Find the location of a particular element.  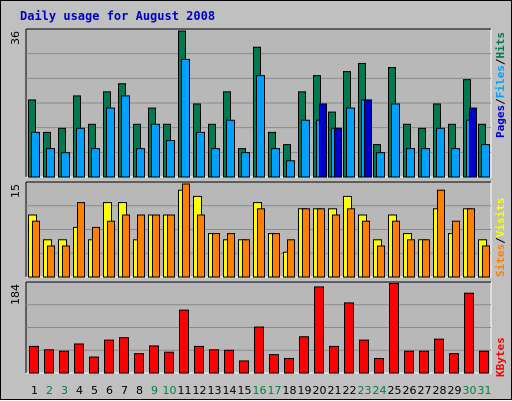

legend-hits: Hits is located at coordinates (500, 45).